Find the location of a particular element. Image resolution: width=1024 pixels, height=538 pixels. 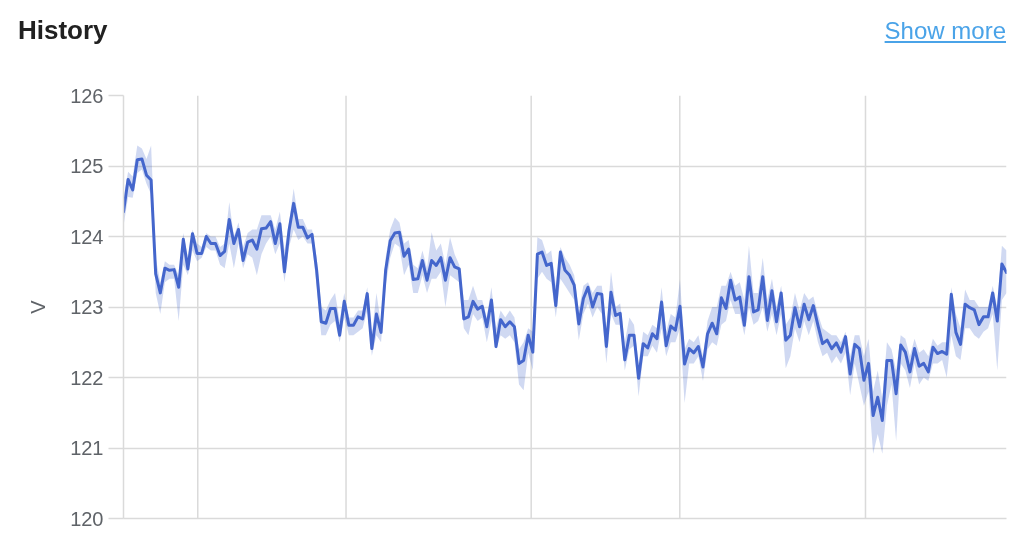

y-tick-label: 121 is located at coordinates (87, 448).